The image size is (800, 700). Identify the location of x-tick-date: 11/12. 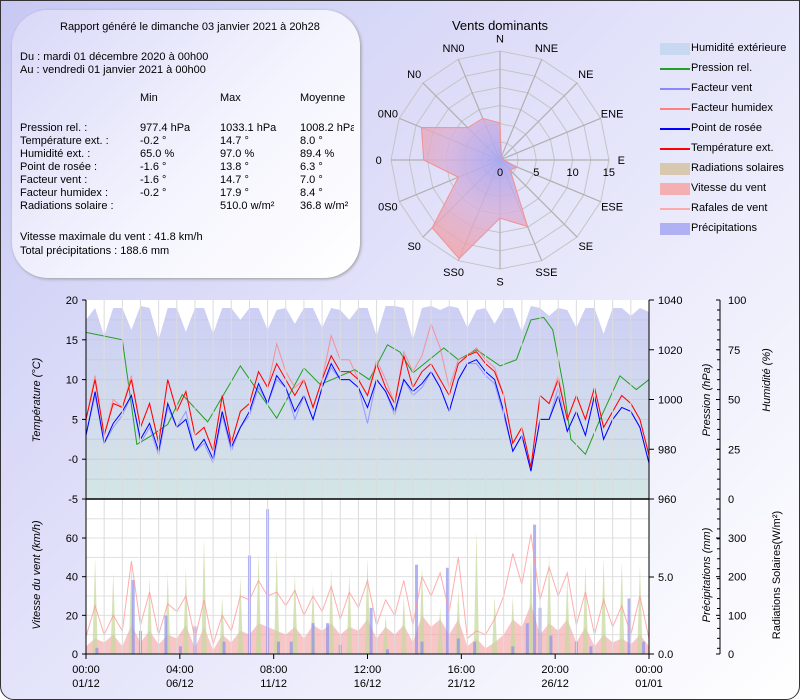
(273, 684).